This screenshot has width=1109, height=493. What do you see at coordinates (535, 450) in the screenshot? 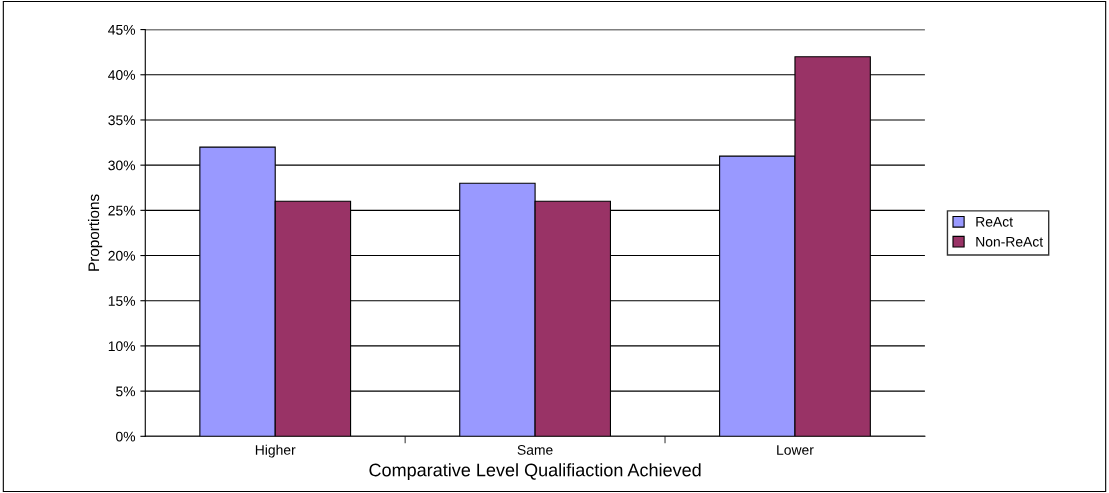
I see `x-tick-label: Same` at bounding box center [535, 450].